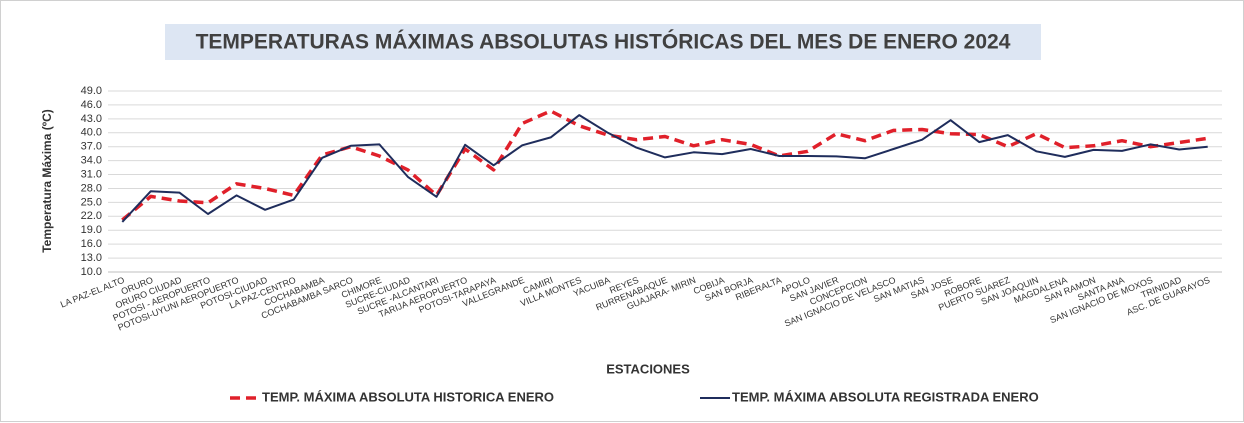 Image resolution: width=1244 pixels, height=423 pixels. Describe the element at coordinates (91, 161) in the screenshot. I see `y-tick-label: 34.0` at that location.